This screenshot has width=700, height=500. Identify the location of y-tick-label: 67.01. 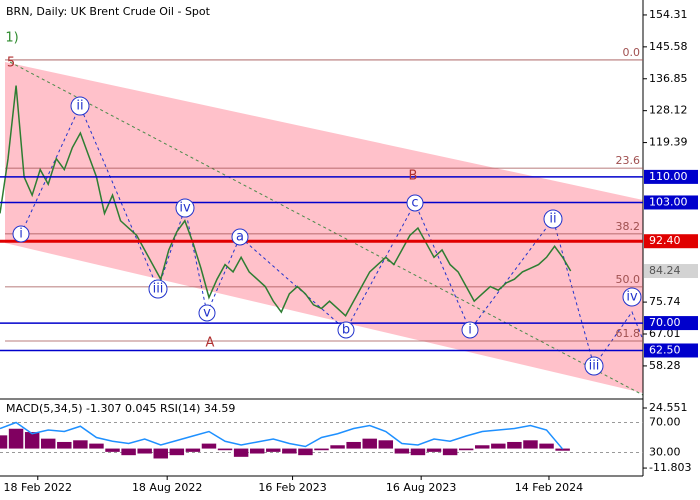
(665, 333).